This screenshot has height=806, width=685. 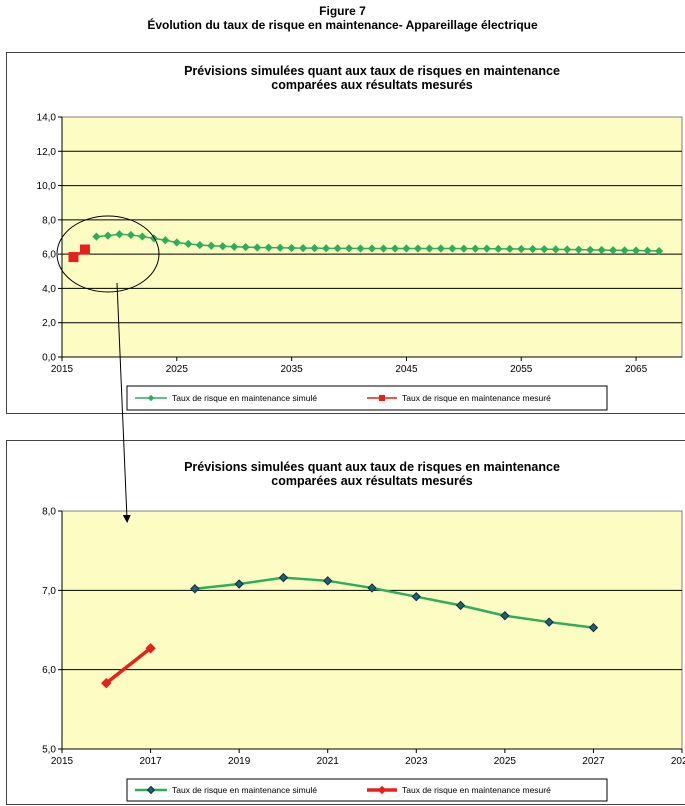 I want to click on figure-number: Figure 7, so click(x=342, y=11).